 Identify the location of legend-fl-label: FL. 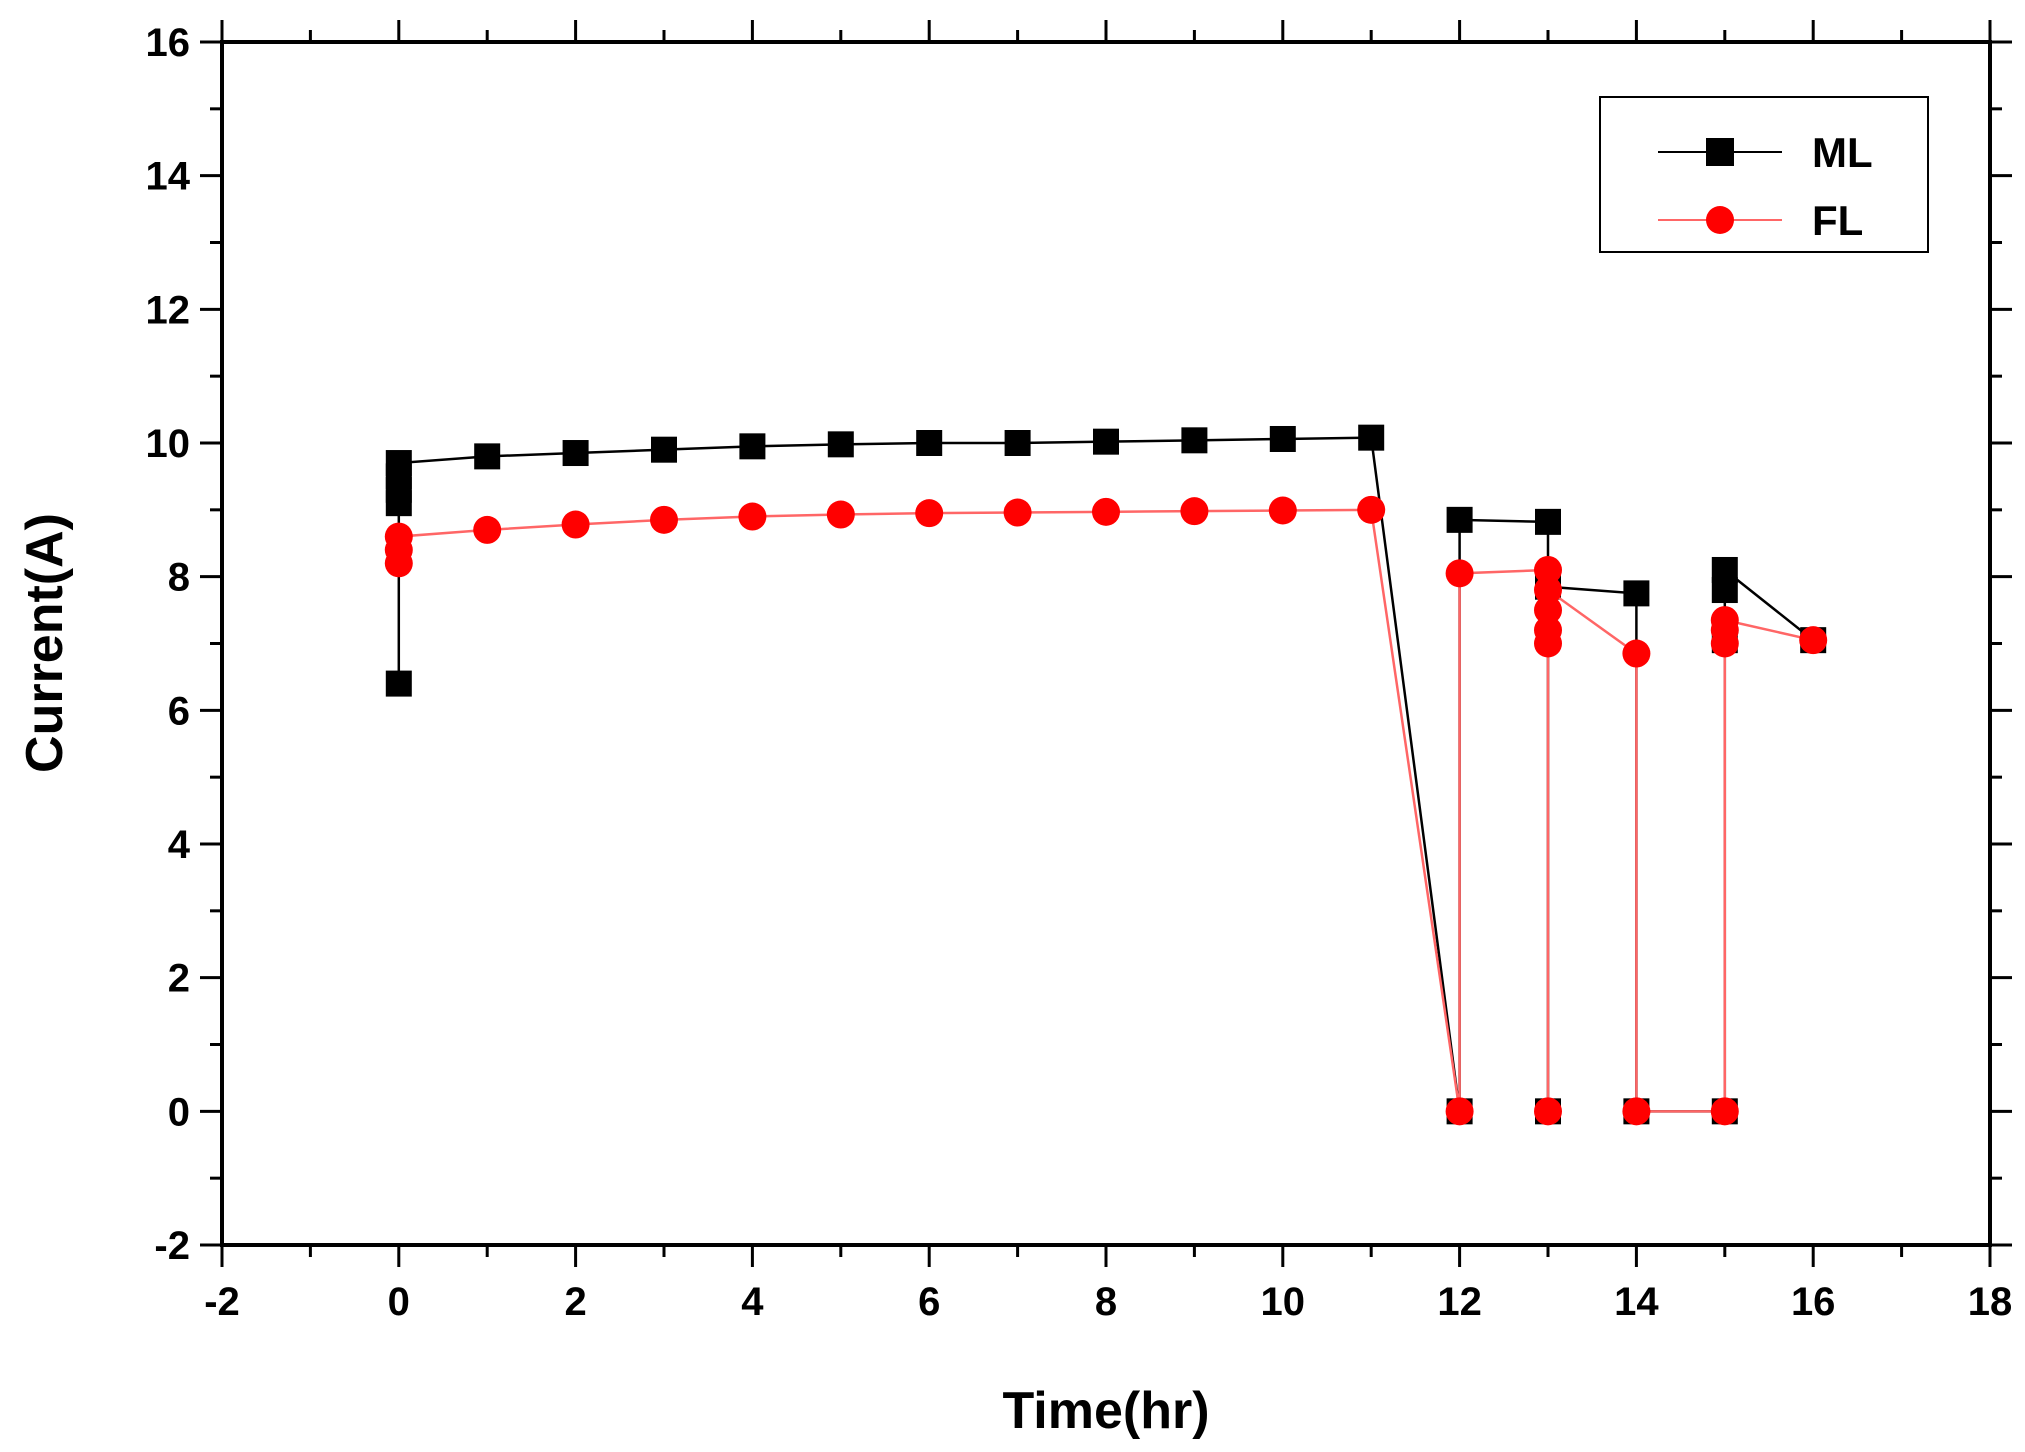
(1837, 220).